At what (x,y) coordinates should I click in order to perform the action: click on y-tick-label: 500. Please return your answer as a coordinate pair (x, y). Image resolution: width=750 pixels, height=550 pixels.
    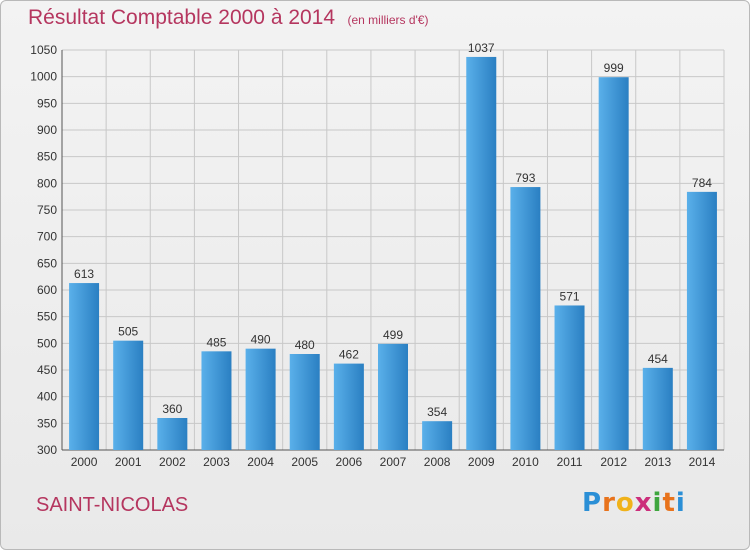
    Looking at the image, I should click on (47, 343).